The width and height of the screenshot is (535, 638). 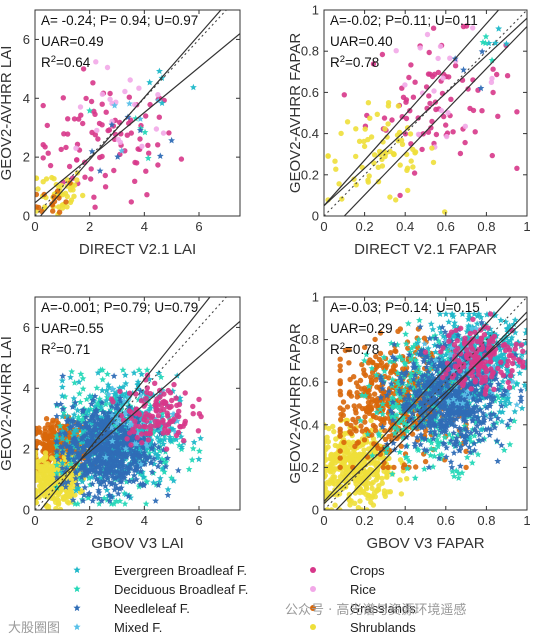 I want to click on axes-frame, so click(x=425, y=113).